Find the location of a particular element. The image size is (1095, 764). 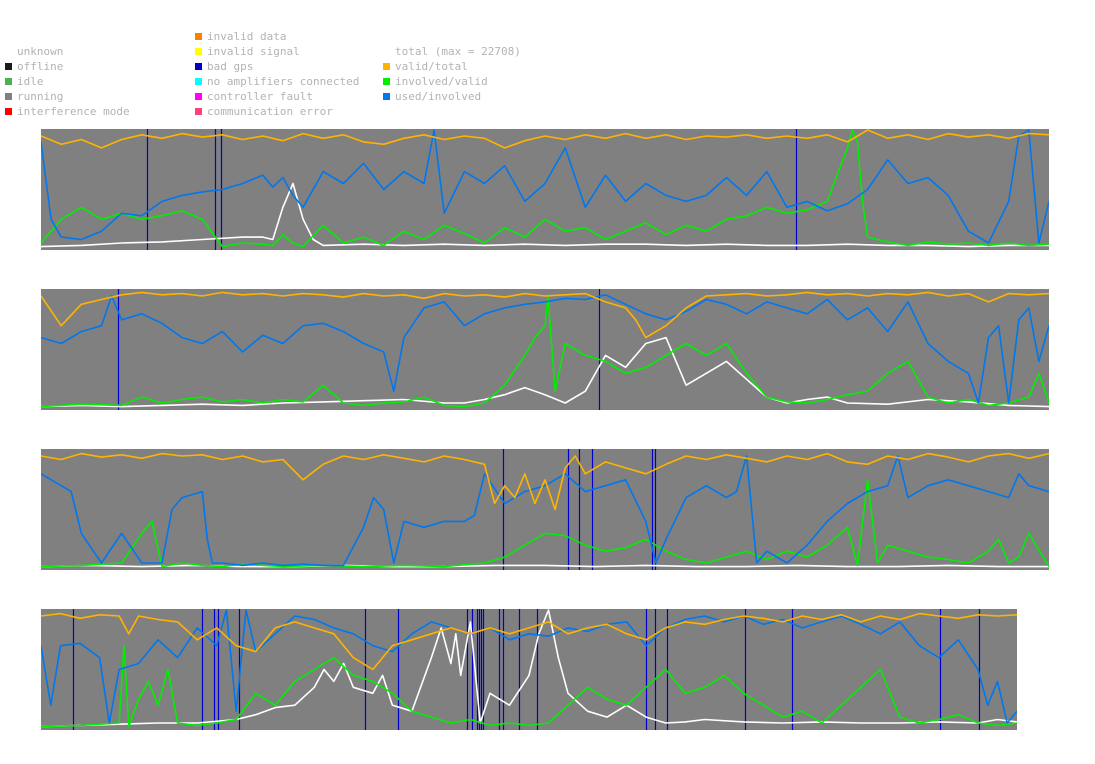

strip-2-plot is located at coordinates (545, 349).